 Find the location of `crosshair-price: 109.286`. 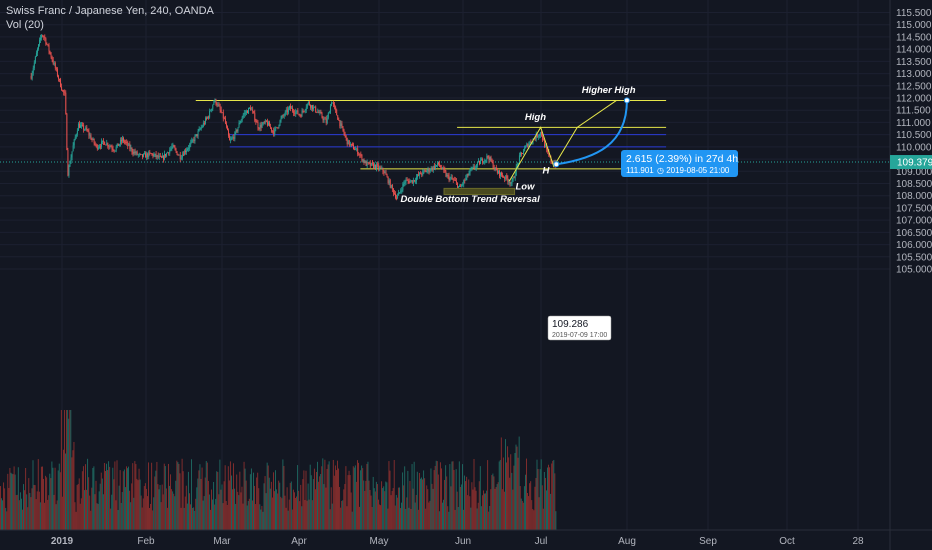

crosshair-price: 109.286 is located at coordinates (570, 324).